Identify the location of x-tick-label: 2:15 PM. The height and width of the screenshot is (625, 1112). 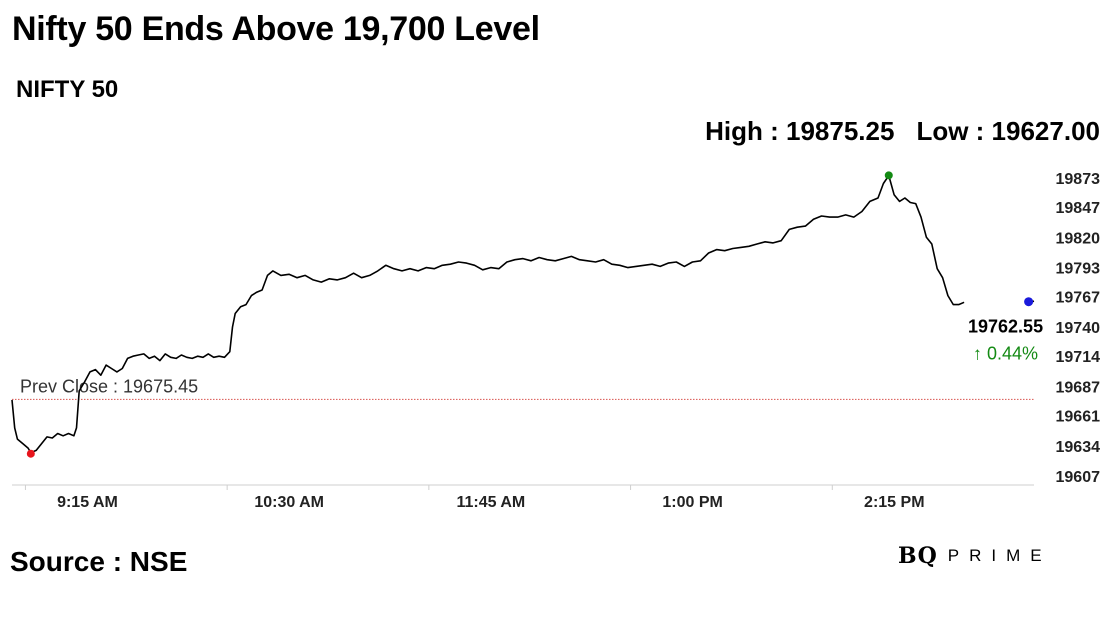
(894, 502).